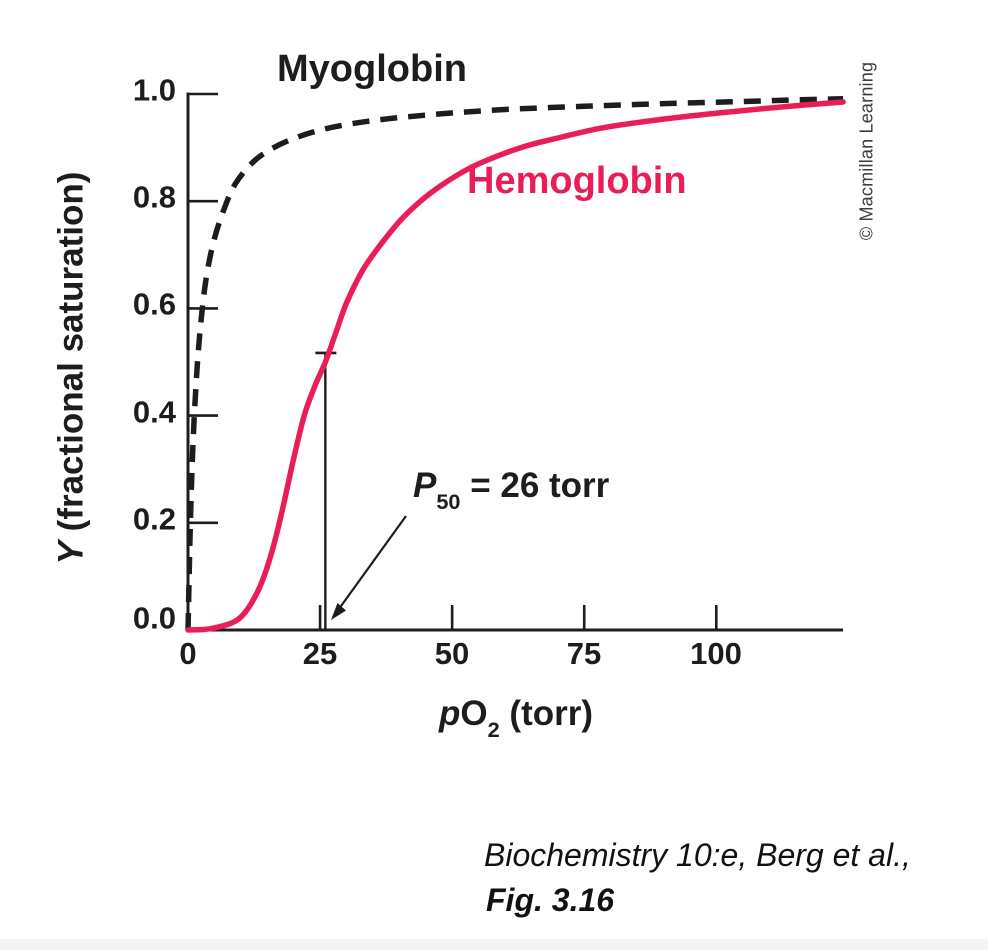 The height and width of the screenshot is (950, 988). I want to click on x-axis-title: pO2 (torr), so click(516, 717).